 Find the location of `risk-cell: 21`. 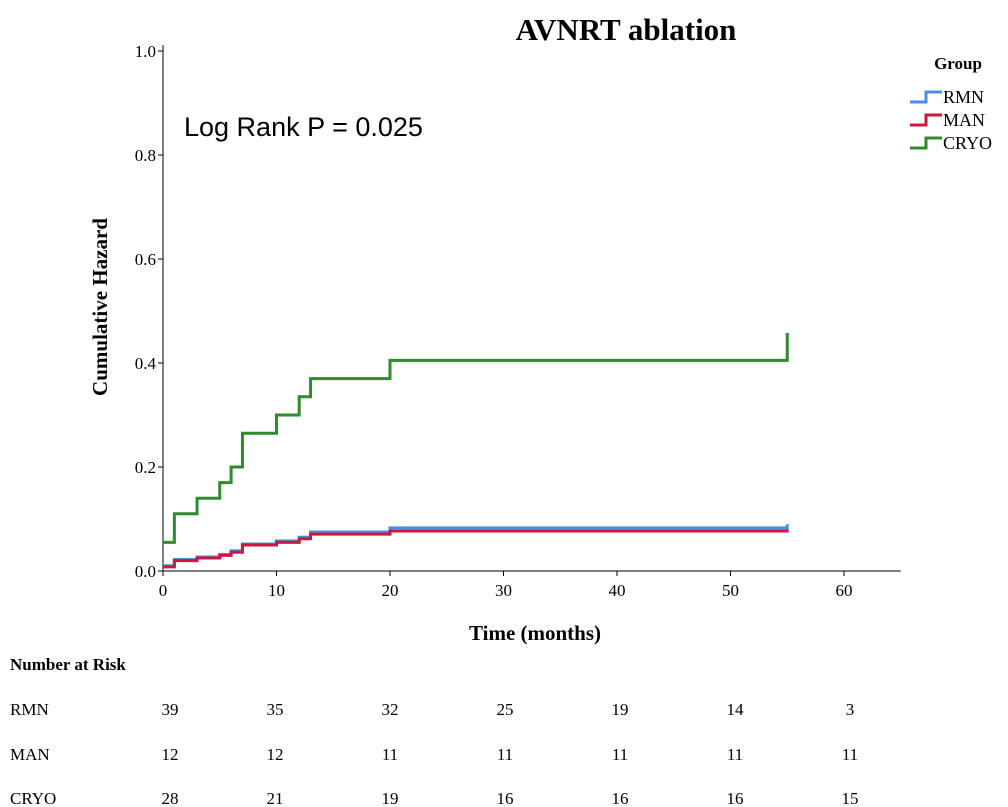

risk-cell: 21 is located at coordinates (275, 798).